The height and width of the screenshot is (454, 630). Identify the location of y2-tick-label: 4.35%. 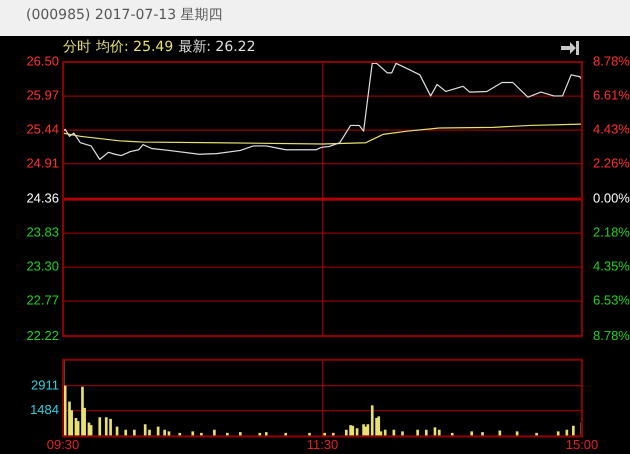
(611, 266).